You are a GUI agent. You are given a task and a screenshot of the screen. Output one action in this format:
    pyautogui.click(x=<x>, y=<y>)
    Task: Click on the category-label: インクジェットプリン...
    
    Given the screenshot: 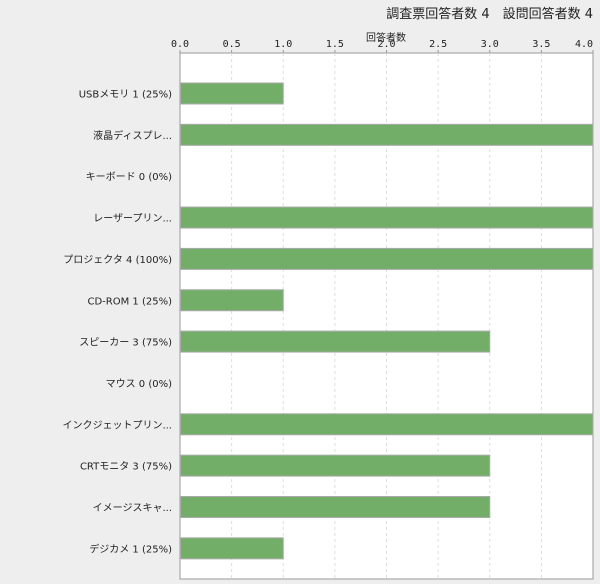 What is the action you would take?
    pyautogui.click(x=117, y=425)
    